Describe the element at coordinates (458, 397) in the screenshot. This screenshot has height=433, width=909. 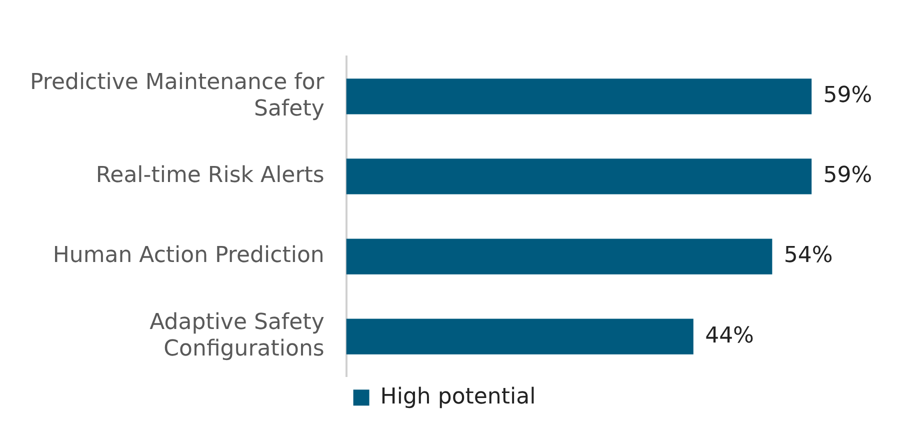
I see `legend-label: High potential` at that location.